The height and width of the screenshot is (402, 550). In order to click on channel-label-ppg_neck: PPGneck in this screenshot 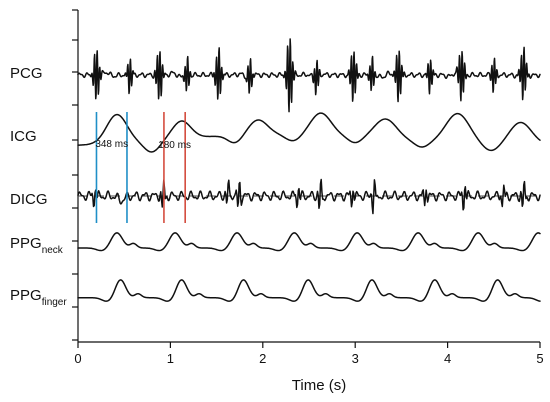, I will do `click(37, 245)`.